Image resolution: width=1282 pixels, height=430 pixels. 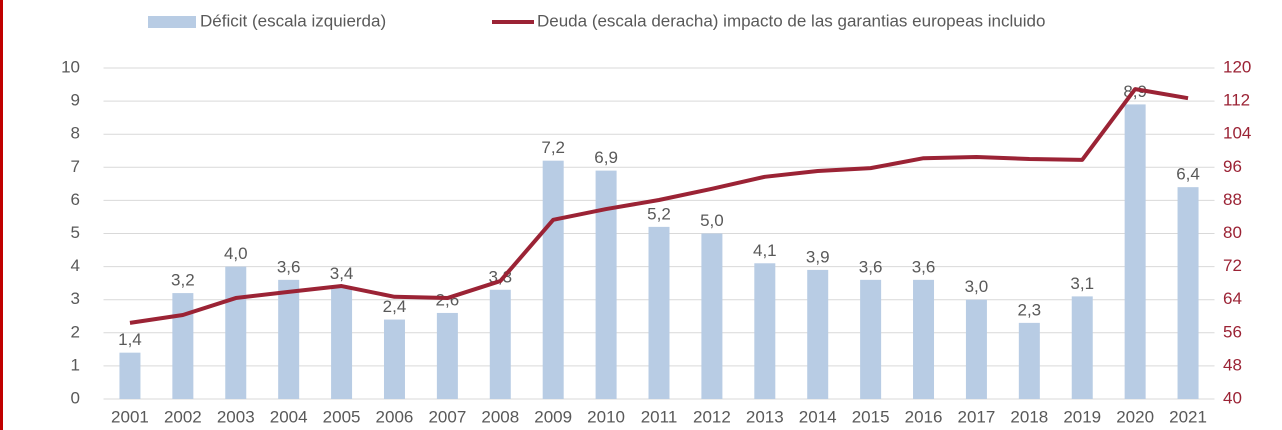 I want to click on y-tick-label: 0, so click(x=75, y=397).